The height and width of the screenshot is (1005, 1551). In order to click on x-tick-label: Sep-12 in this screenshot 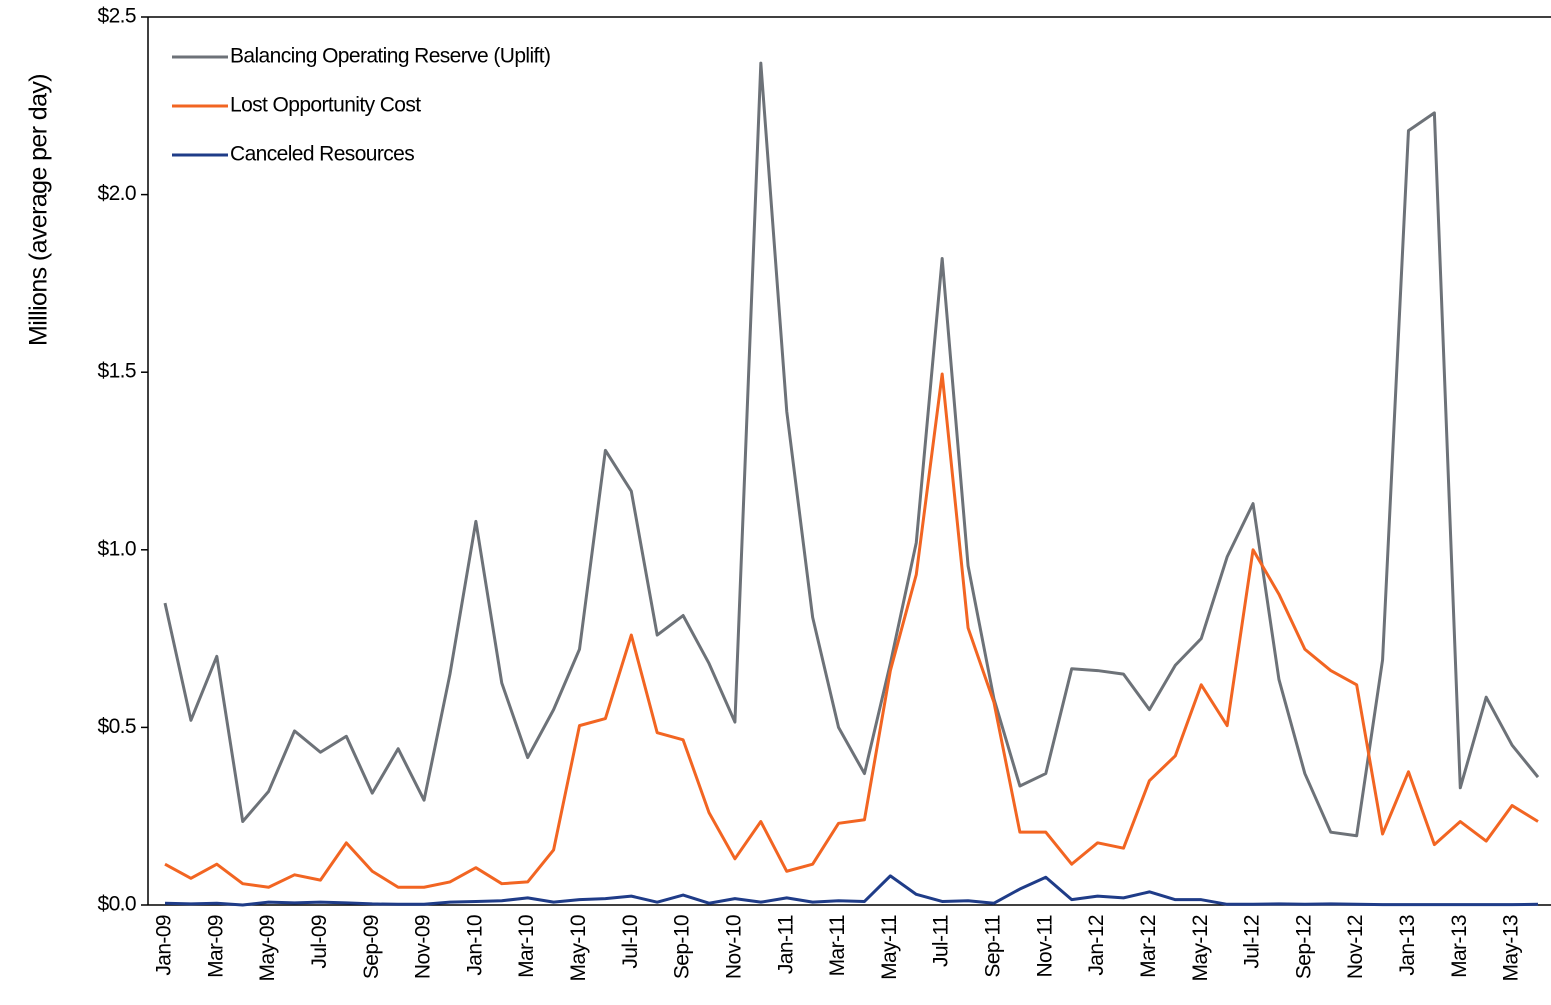, I will do `click(1303, 947)`.